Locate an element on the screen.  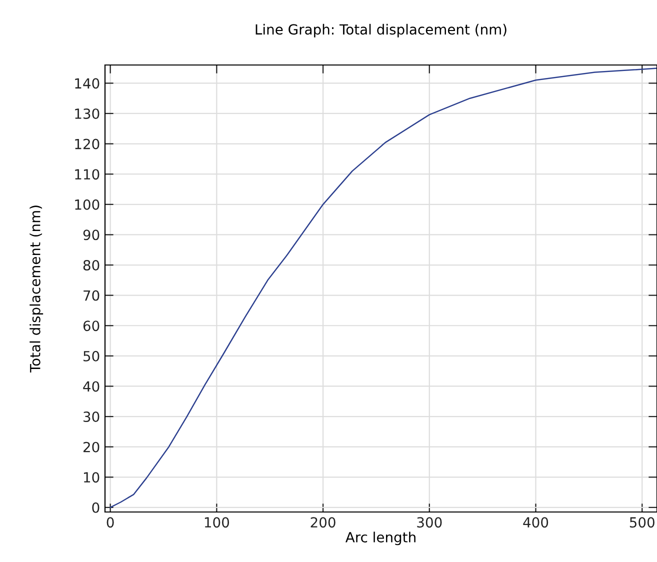
y-tick-label: 110 is located at coordinates (87, 174).